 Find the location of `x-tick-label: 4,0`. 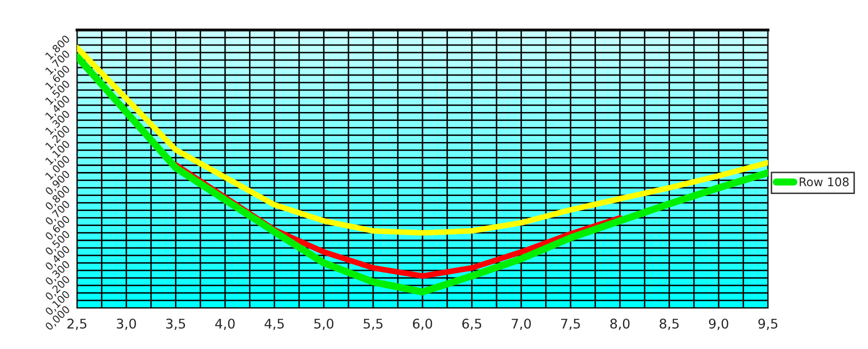

x-tick-label: 4,0 is located at coordinates (225, 324).